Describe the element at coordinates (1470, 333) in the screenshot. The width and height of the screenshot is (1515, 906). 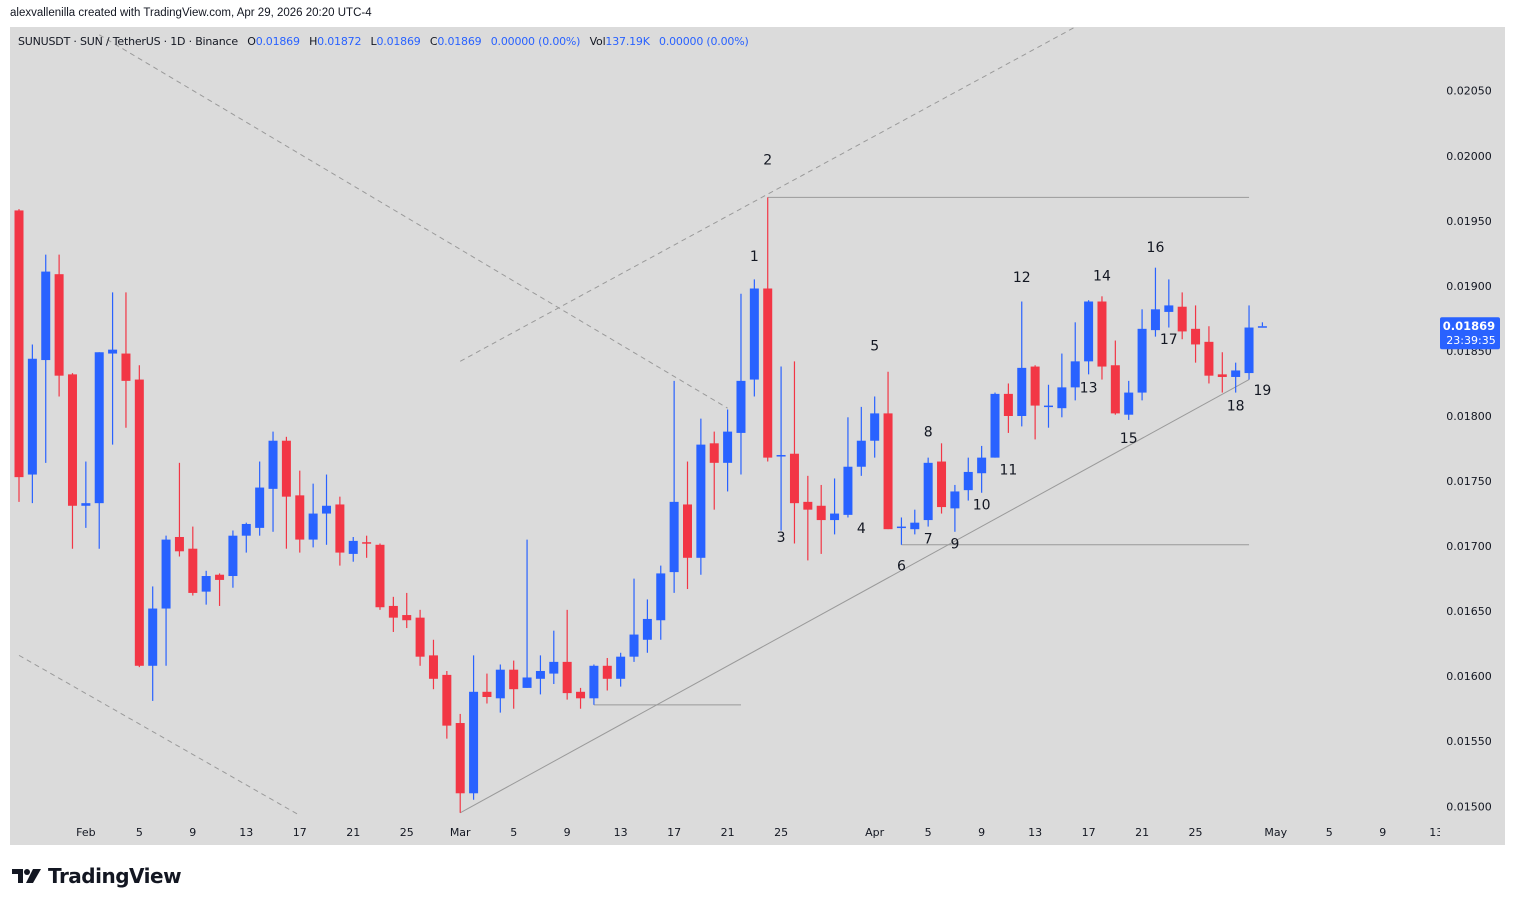
I see `last-price-tag: 0.01869 23:39:35` at that location.